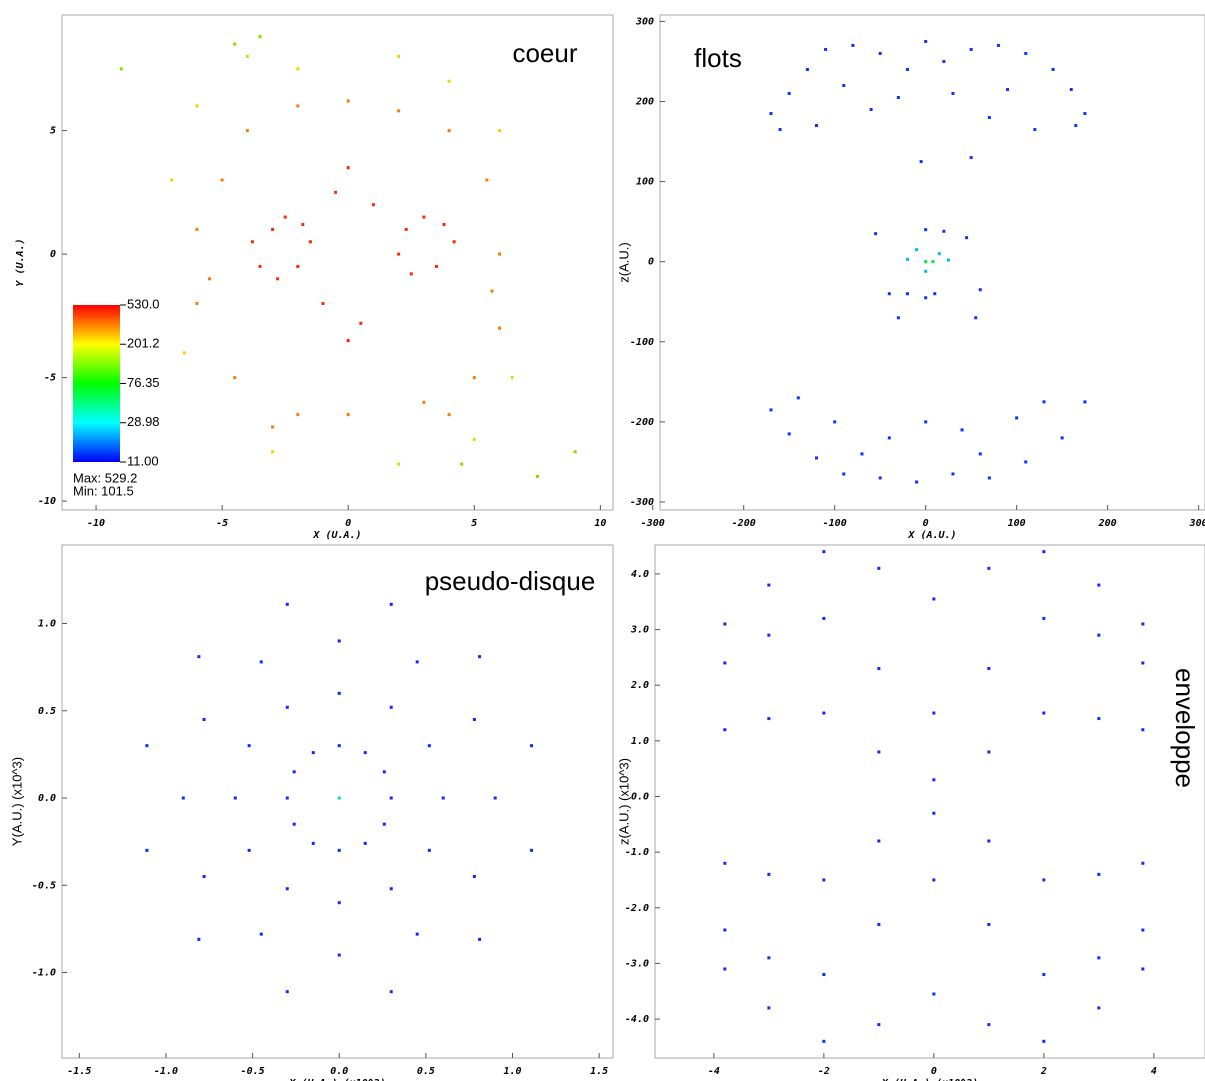 The height and width of the screenshot is (1081, 1205). Describe the element at coordinates (50, 378) in the screenshot. I see `y-tick-label: -5` at that location.